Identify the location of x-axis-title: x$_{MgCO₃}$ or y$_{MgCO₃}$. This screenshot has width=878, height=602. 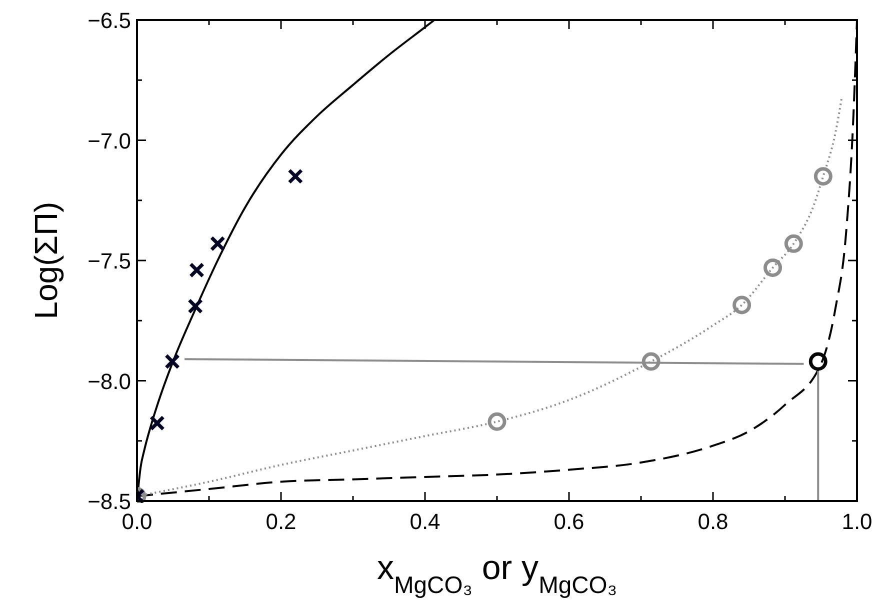
(497, 573).